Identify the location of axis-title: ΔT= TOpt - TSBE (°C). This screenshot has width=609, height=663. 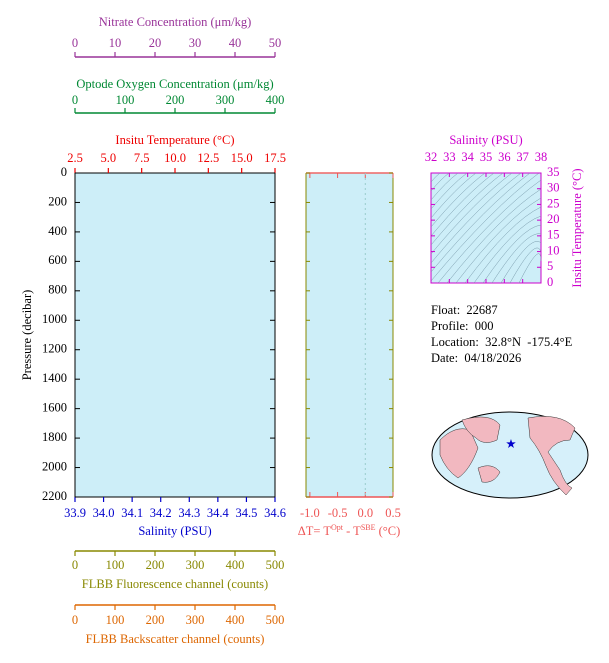
(349, 530).